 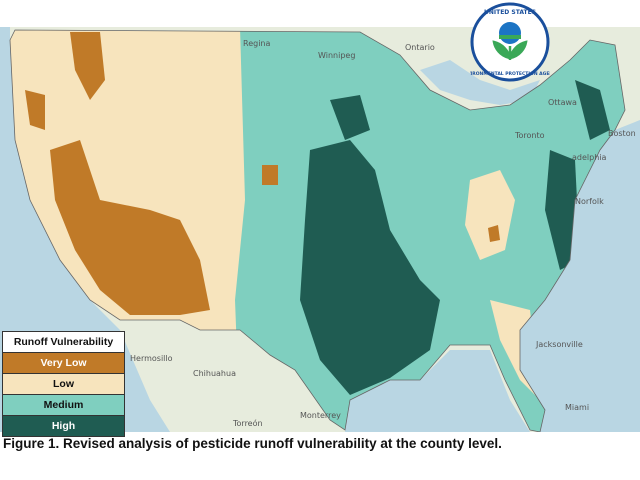 I want to click on region-very-low-colorado, so click(x=270, y=175).